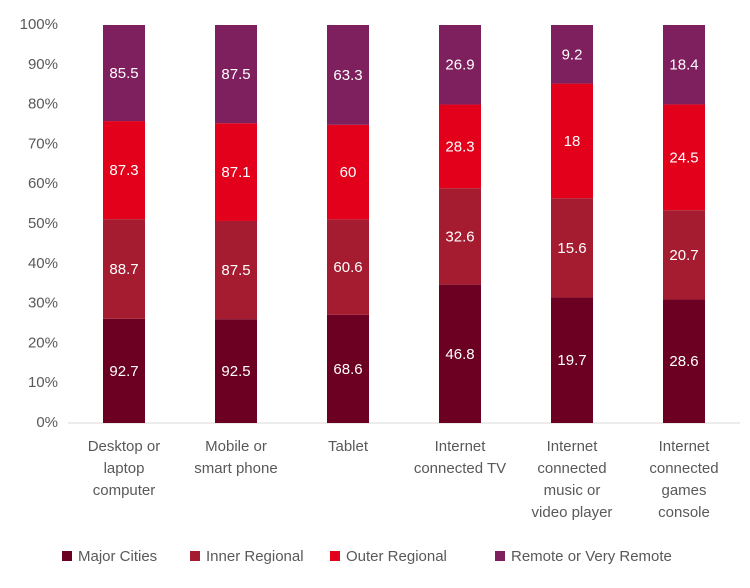 This screenshot has width=750, height=588. What do you see at coordinates (43, 64) in the screenshot?
I see `y-tick-label: 90%` at bounding box center [43, 64].